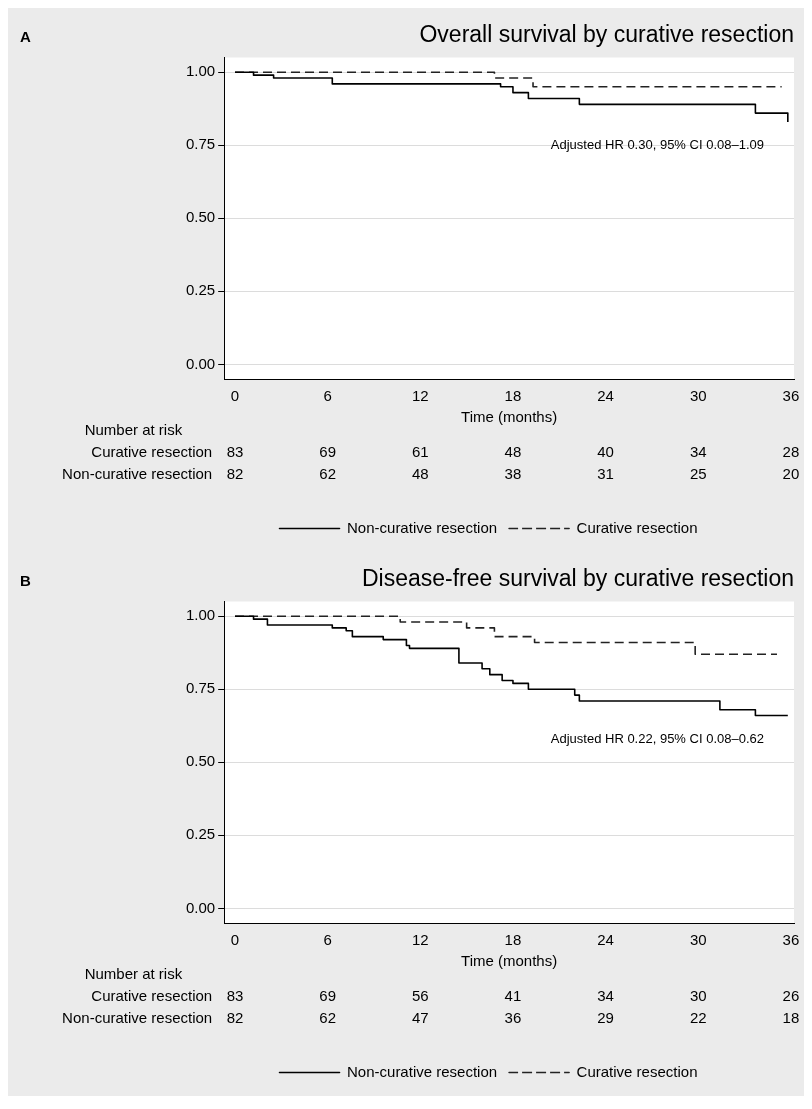 The width and height of the screenshot is (812, 1109). Describe the element at coordinates (657, 145) in the screenshot. I see `annotation: Adjusted HR 0.30, 95% CI 0.08–1.09` at that location.